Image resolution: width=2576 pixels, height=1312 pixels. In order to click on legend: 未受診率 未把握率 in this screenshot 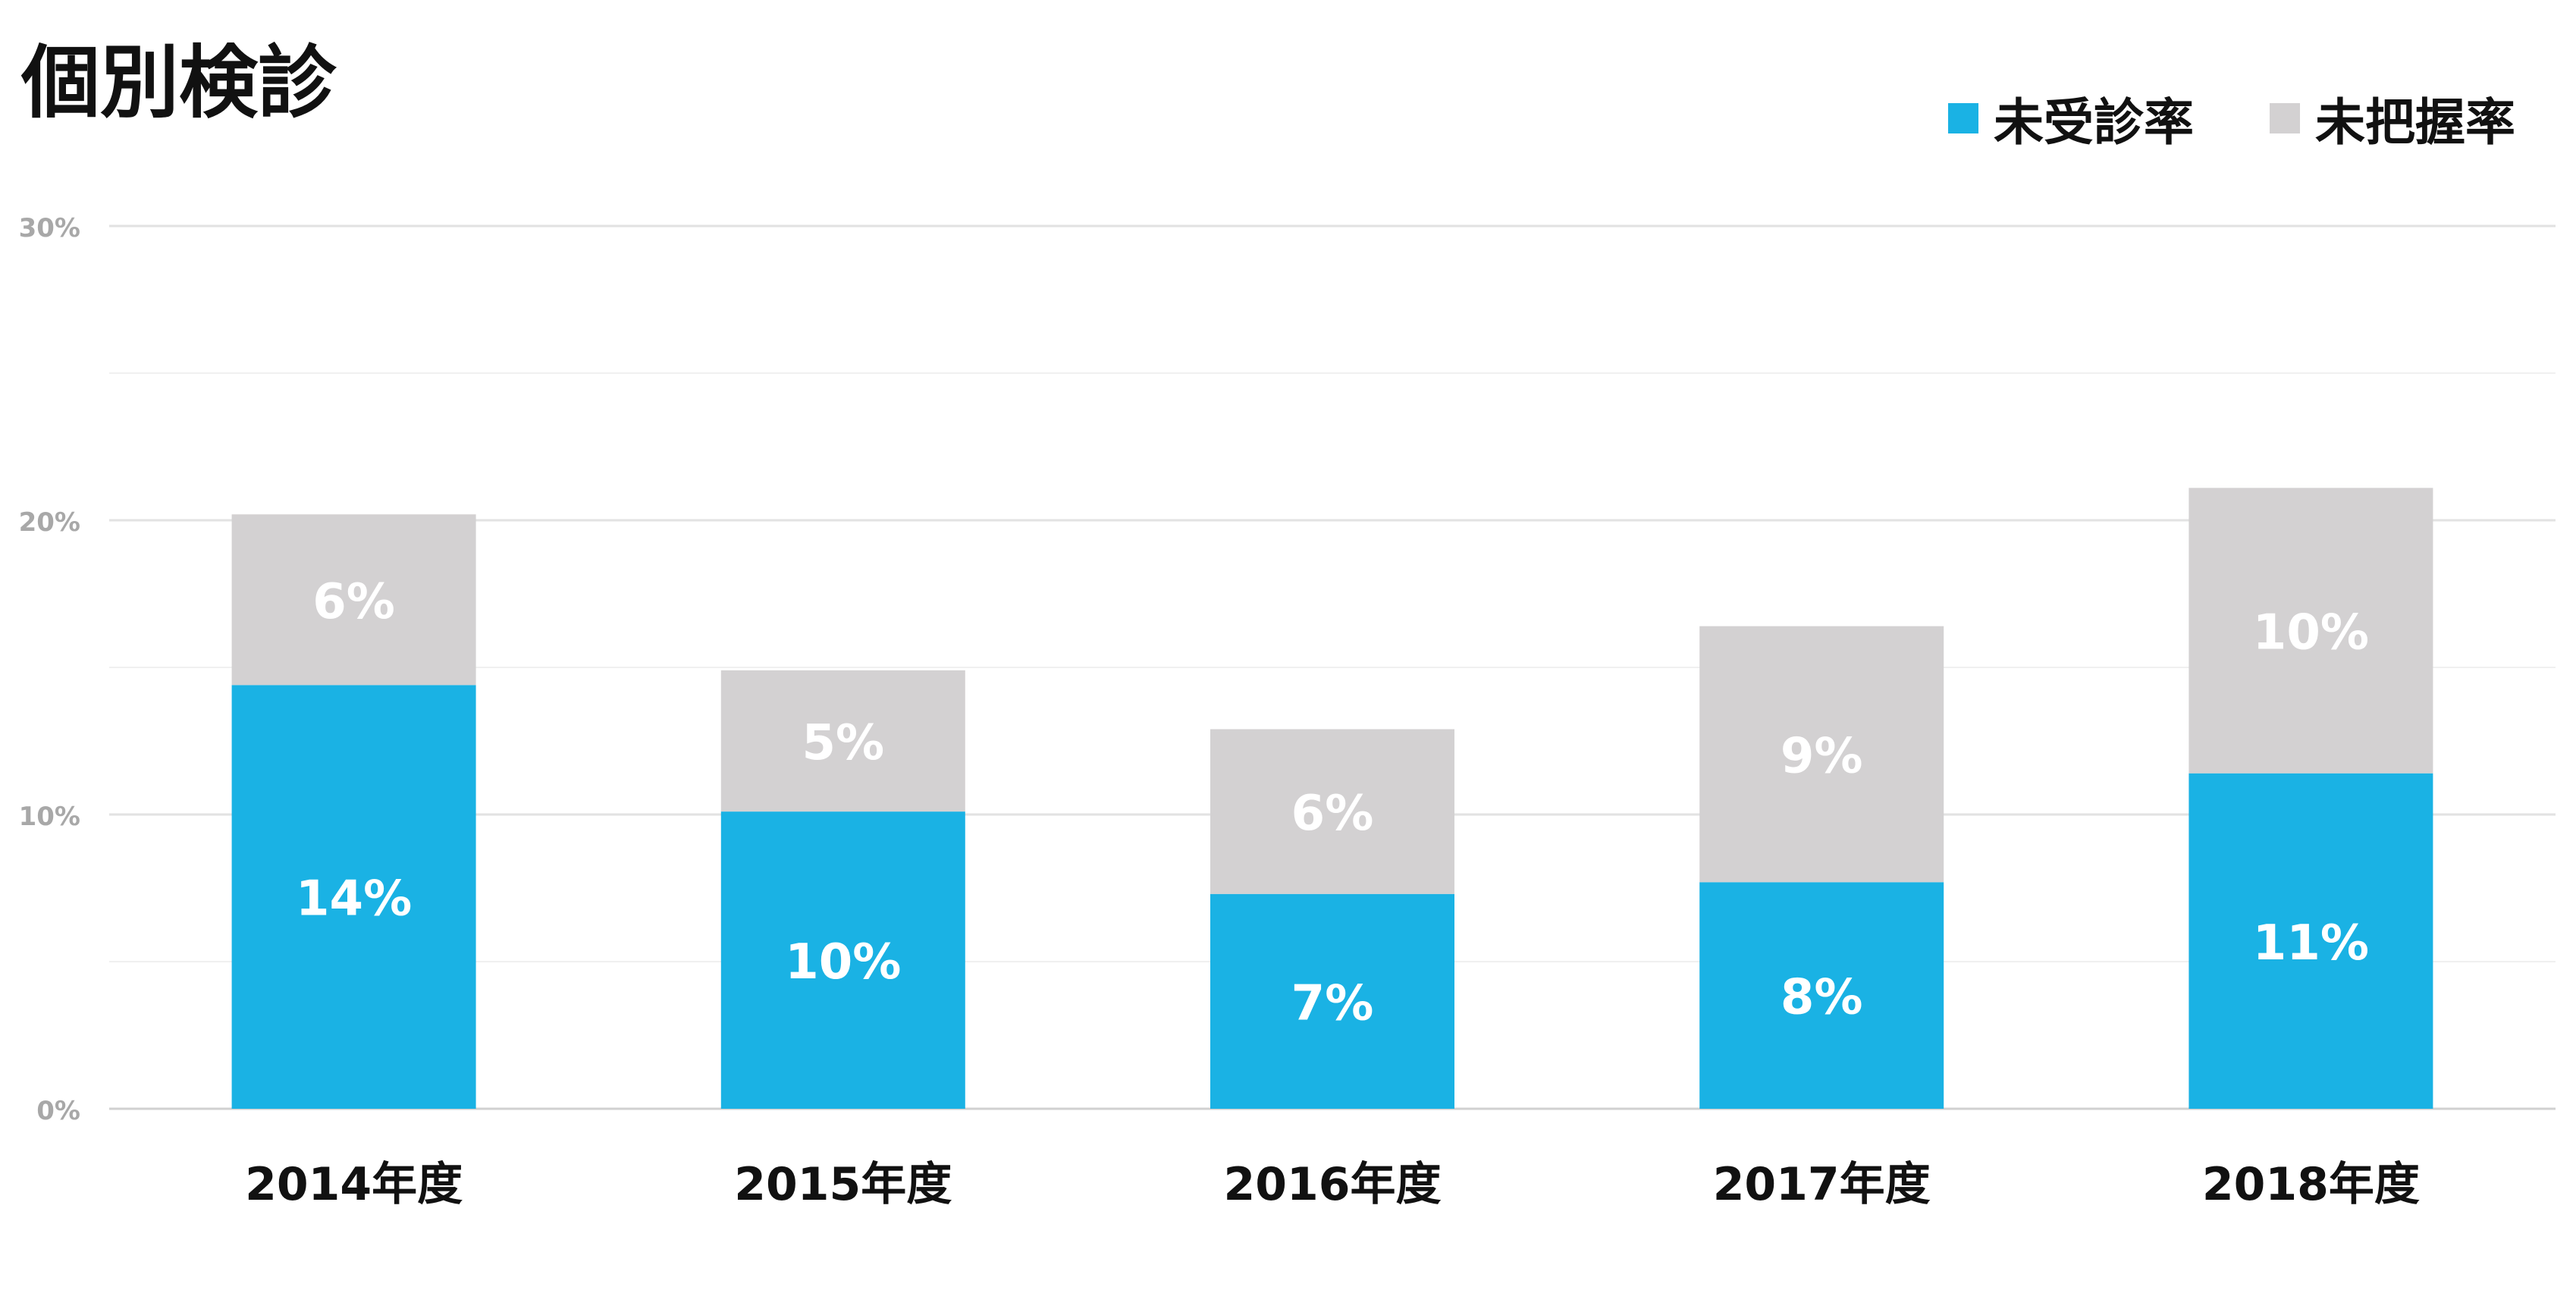, I will do `click(2231, 118)`.